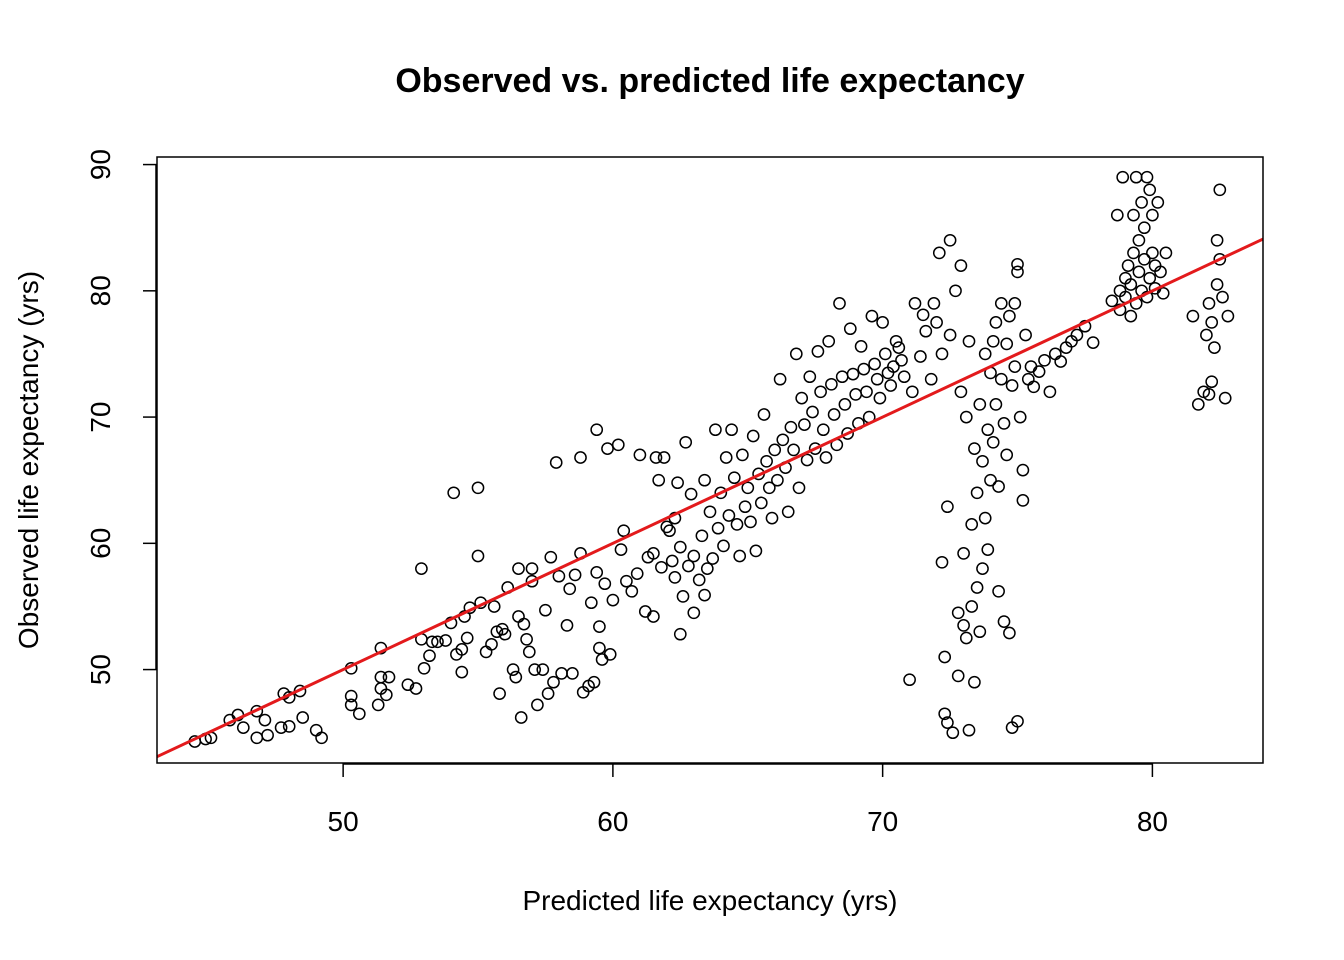 The height and width of the screenshot is (960, 1344). Describe the element at coordinates (100, 543) in the screenshot. I see `y-tick-label: 60` at that location.